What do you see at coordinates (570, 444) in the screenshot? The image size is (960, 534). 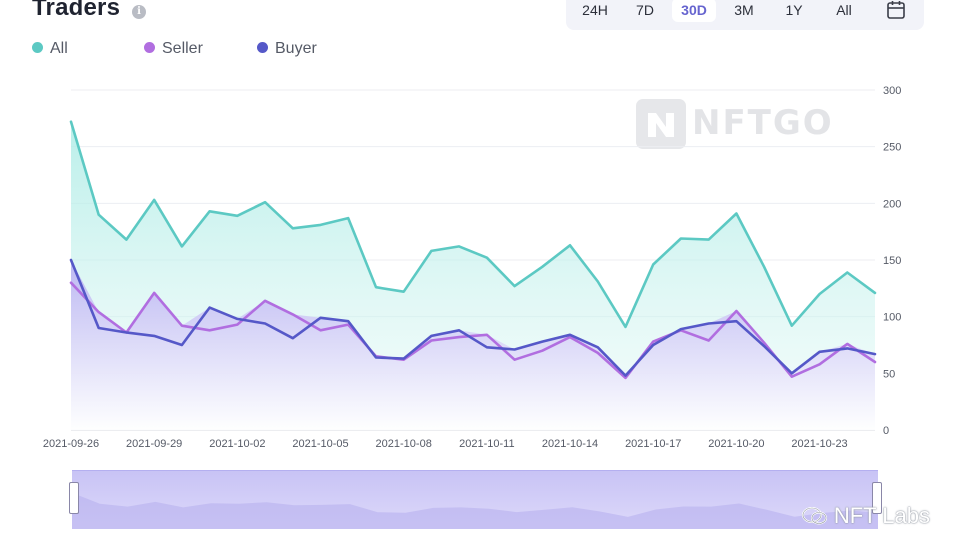 I see `x-tick-label: 2021-10-14` at bounding box center [570, 444].